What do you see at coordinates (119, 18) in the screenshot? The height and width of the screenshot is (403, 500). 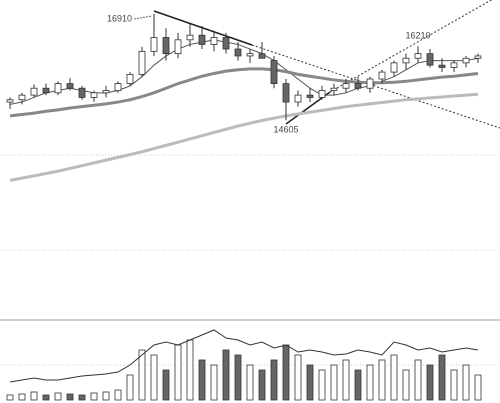 I see `high-label: 16910` at bounding box center [119, 18].